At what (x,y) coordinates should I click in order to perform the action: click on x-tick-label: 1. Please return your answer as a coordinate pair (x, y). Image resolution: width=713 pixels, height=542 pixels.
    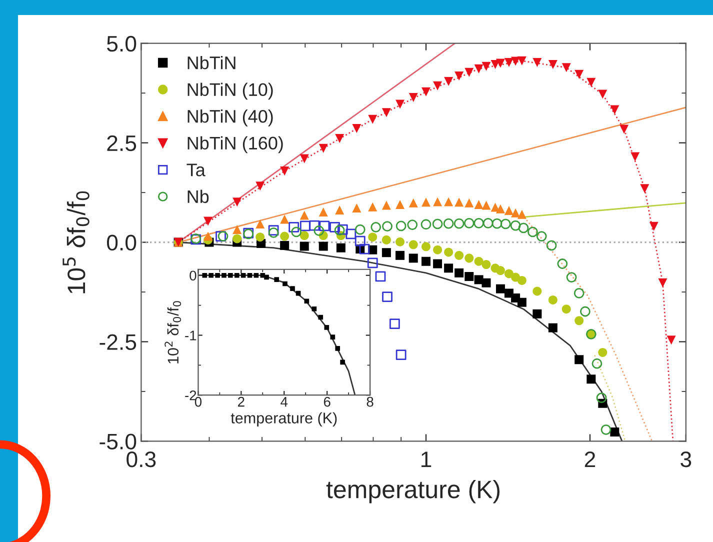
    Looking at the image, I should click on (427, 460).